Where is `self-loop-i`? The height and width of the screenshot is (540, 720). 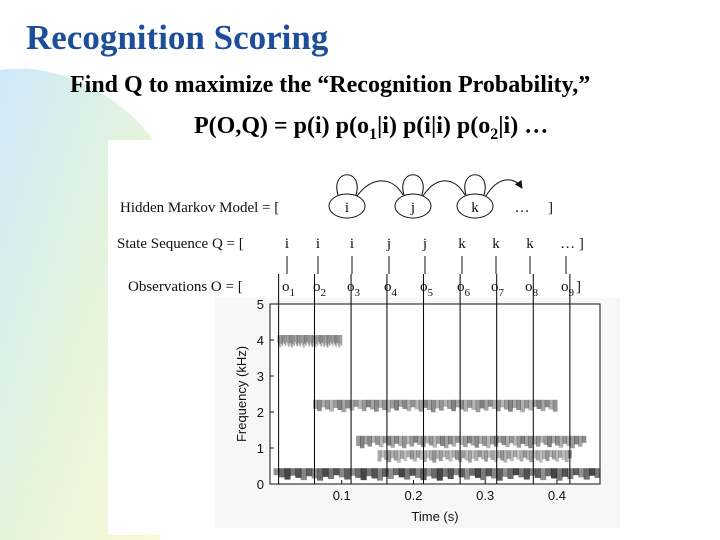 self-loop-i is located at coordinates (347, 185).